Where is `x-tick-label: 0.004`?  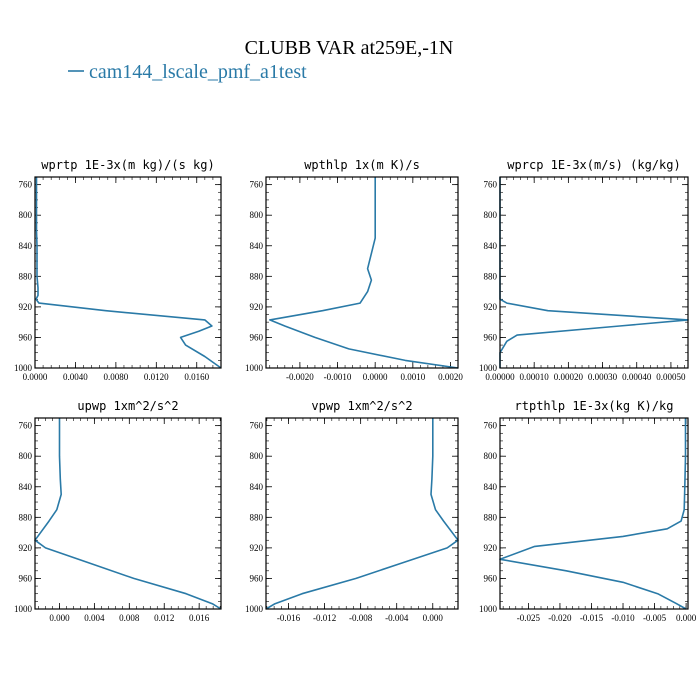
x-tick-label: 0.004 is located at coordinates (94, 618).